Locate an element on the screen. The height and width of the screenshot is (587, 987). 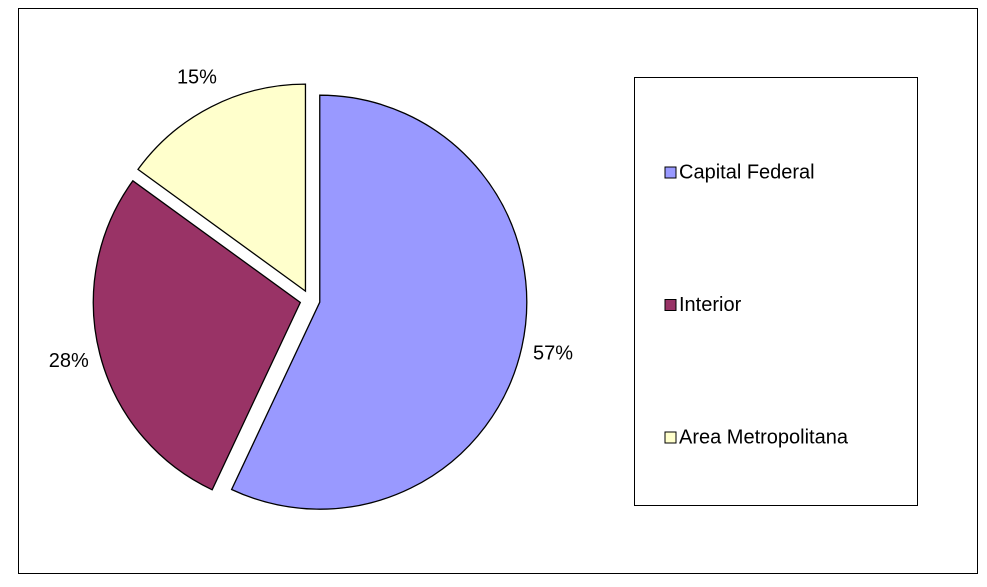
legend-label: Interior is located at coordinates (710, 305).